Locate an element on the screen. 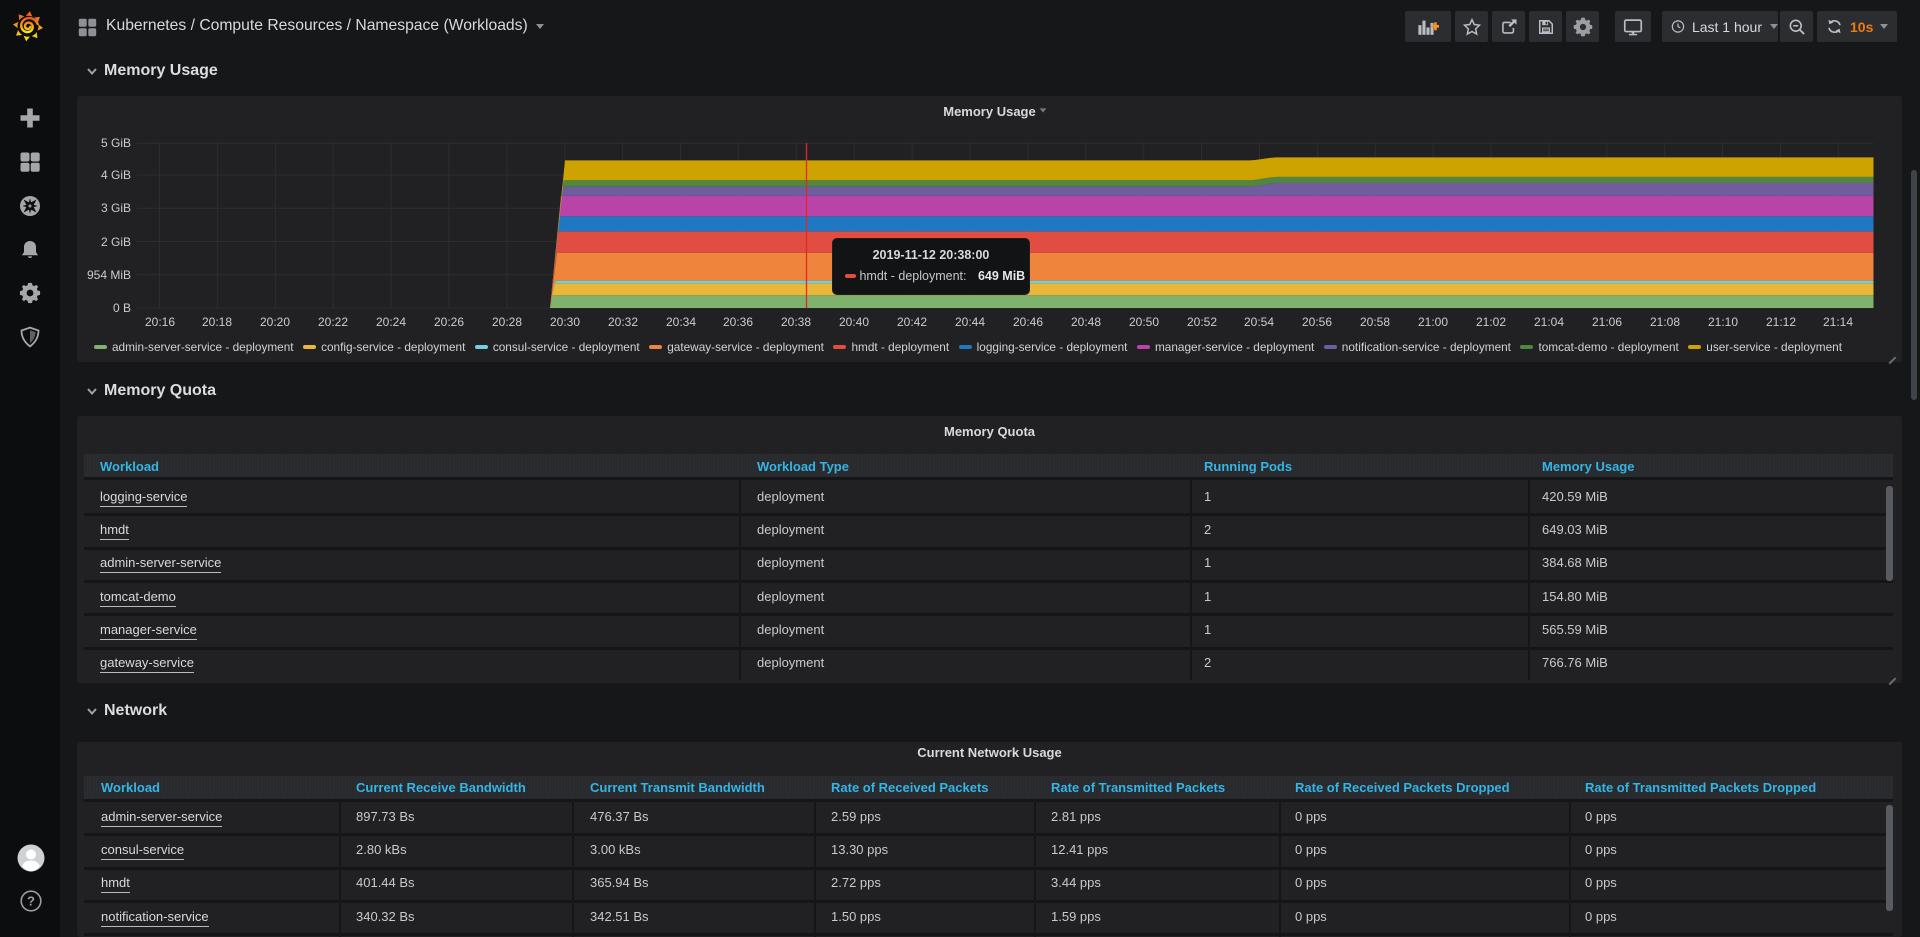 The height and width of the screenshot is (937, 1920). svg-text: 3 GiB is located at coordinates (116, 208).